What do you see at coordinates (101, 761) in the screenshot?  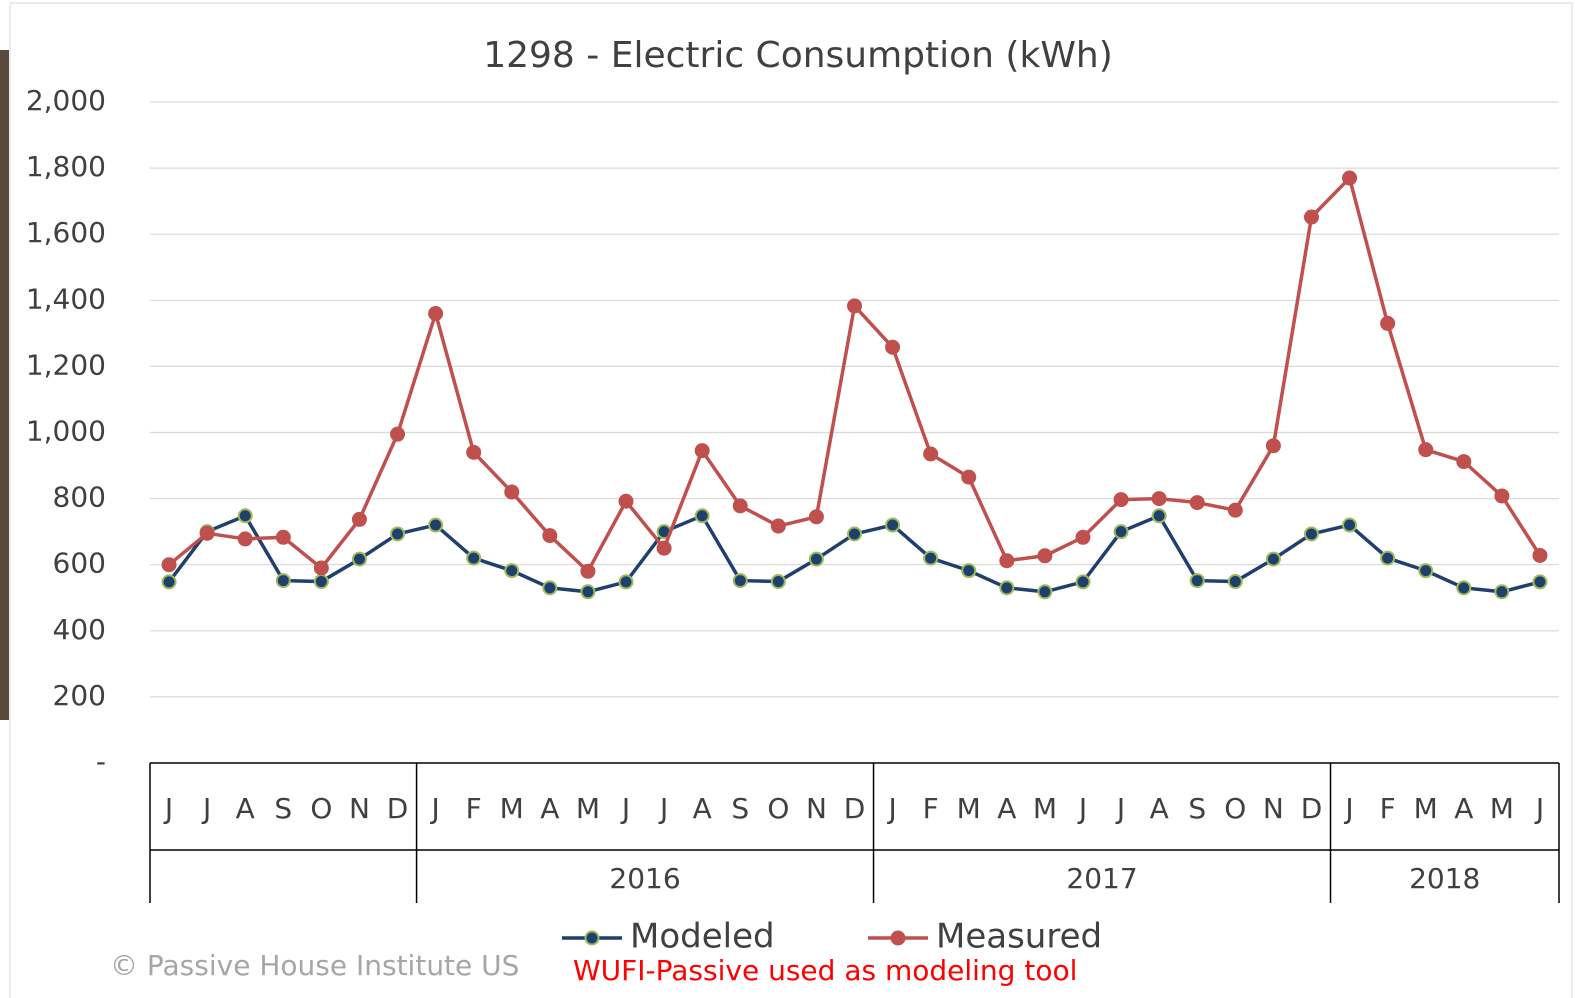 I see `y-tick-label: -` at bounding box center [101, 761].